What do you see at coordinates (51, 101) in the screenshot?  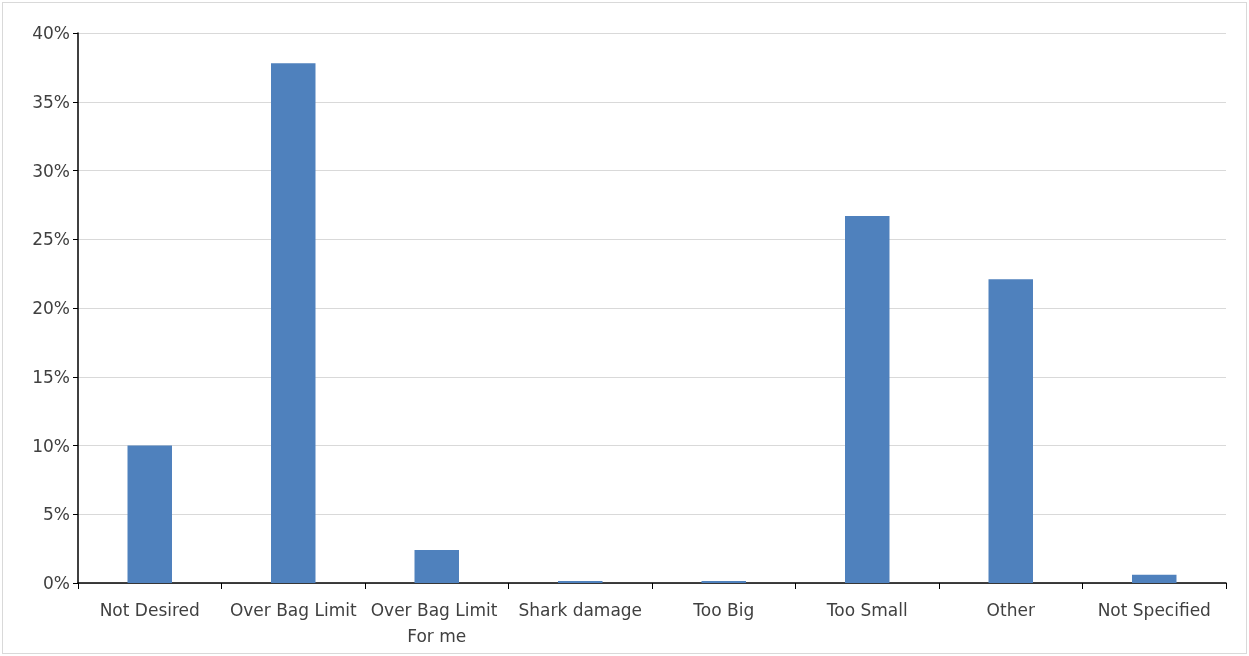 I see `y-tick-label: 35%` at bounding box center [51, 101].